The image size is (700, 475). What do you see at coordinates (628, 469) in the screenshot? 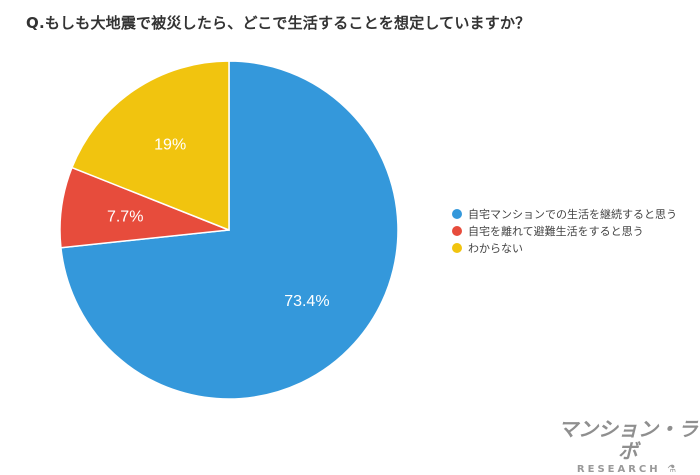
I see `logo-sub-text: RESEARCH ⚗` at bounding box center [628, 469].